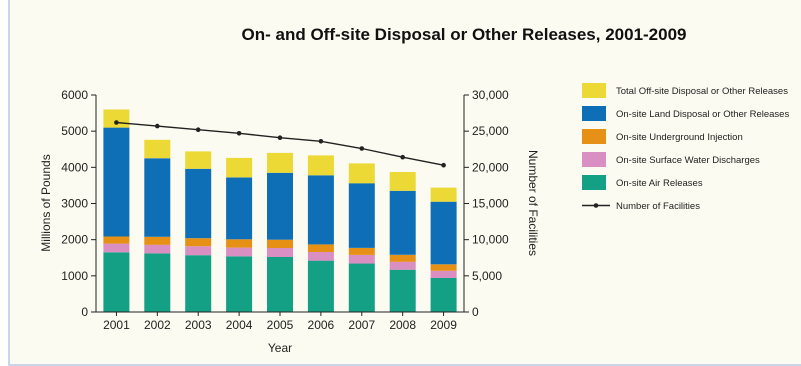  Describe the element at coordinates (116, 248) in the screenshot. I see `bar-segment-2001-s1` at that location.